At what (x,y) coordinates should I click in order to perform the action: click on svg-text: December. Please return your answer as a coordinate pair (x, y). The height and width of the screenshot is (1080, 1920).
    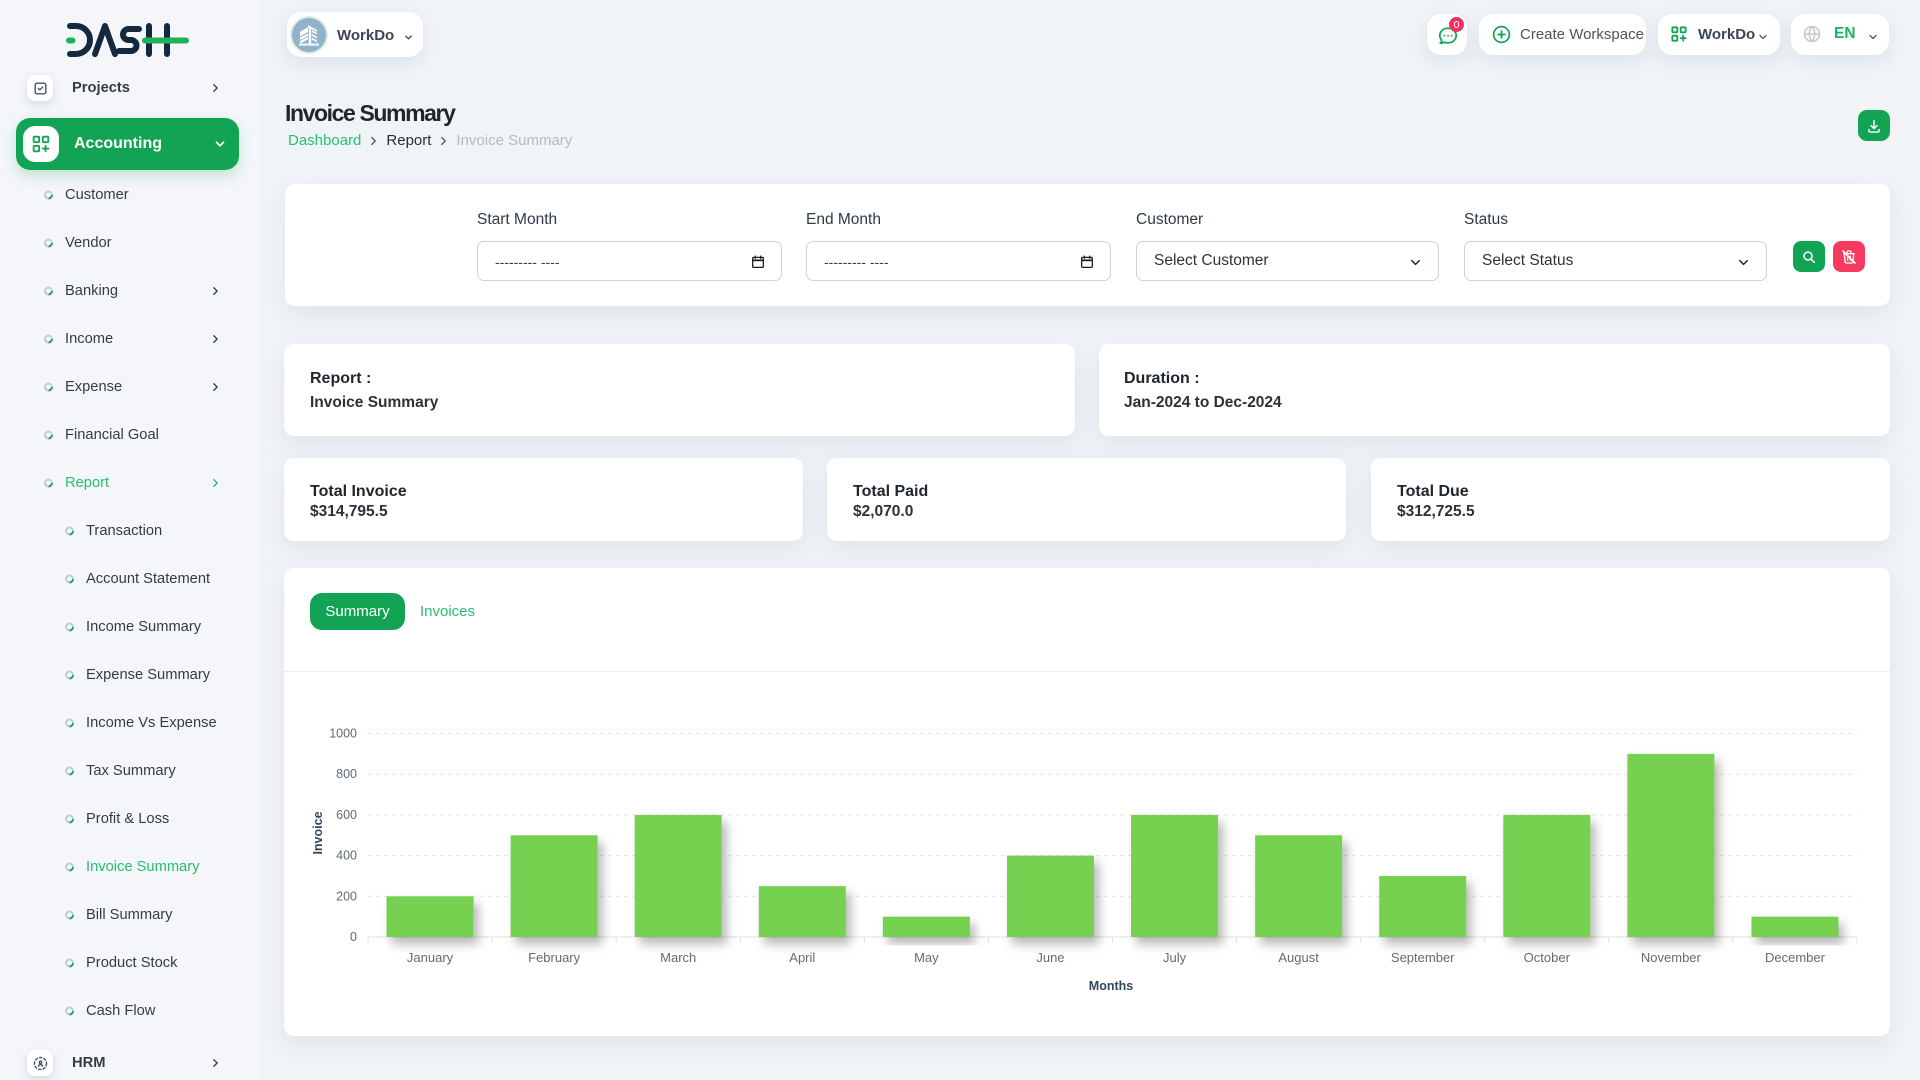
    Looking at the image, I should click on (1795, 957).